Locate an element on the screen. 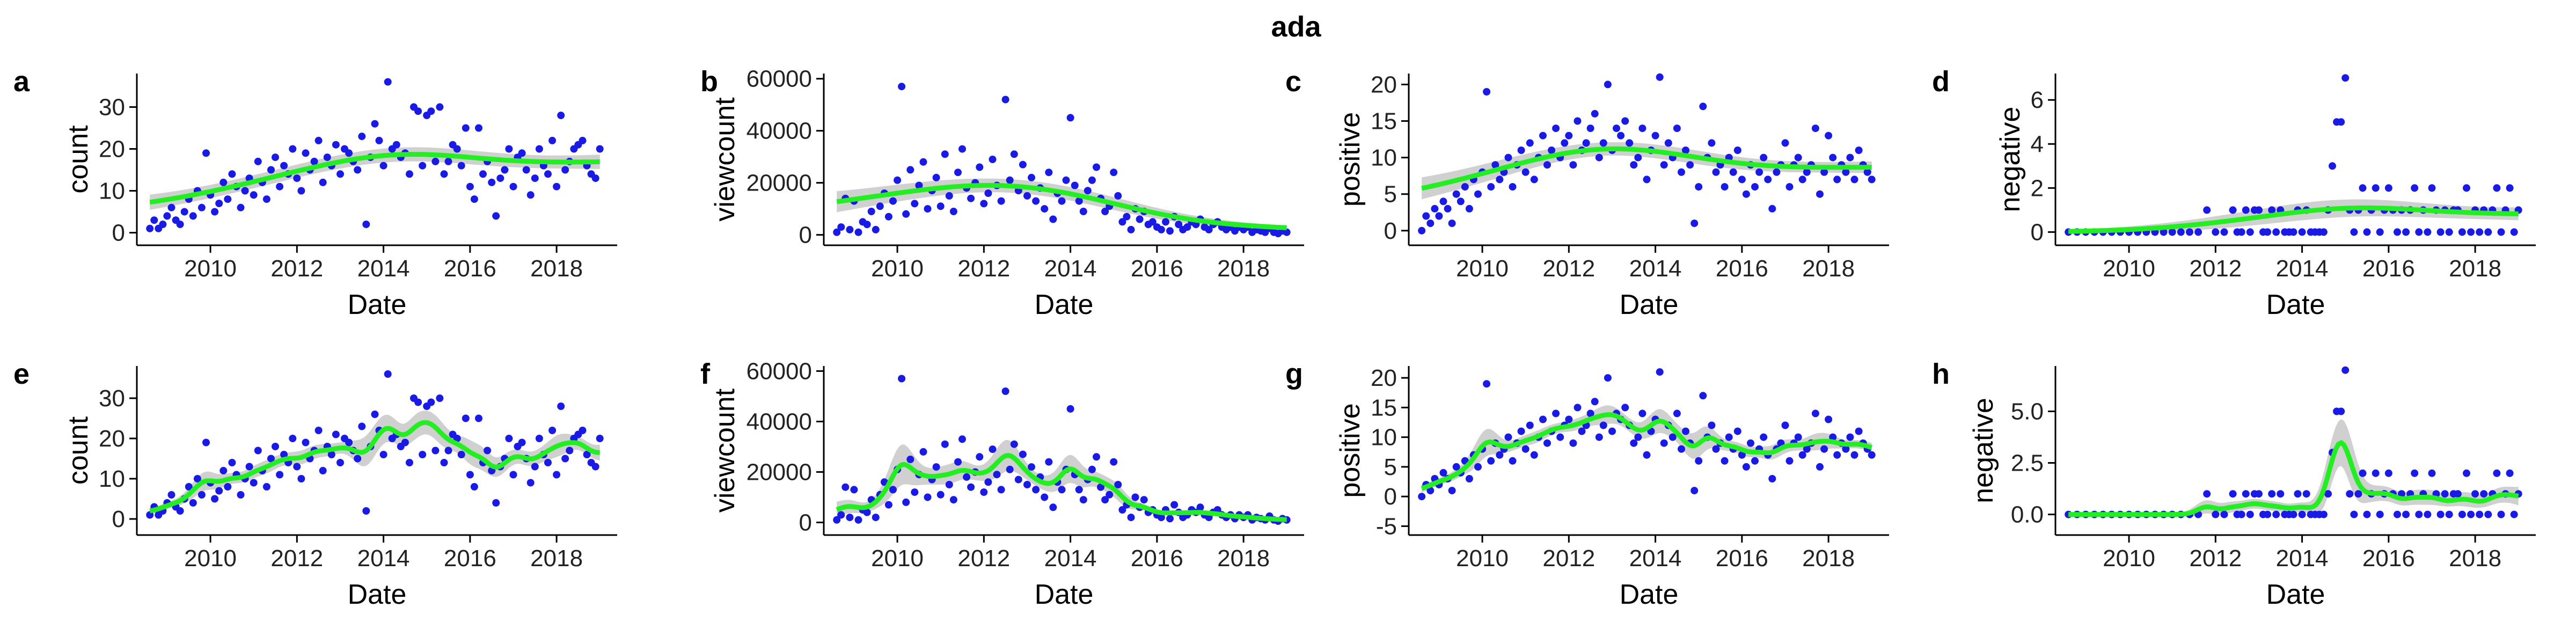 The image size is (2576, 644). y-tick-label: 40000 is located at coordinates (779, 421).